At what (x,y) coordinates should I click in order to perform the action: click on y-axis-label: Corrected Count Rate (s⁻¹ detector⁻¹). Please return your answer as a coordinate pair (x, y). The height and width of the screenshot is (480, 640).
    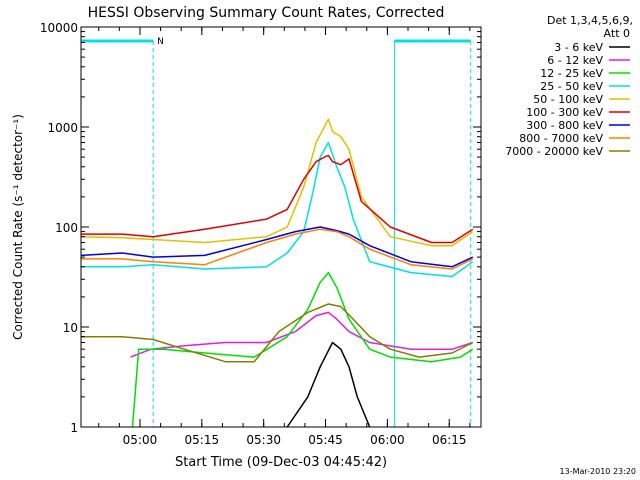
    Looking at the image, I should click on (18, 227).